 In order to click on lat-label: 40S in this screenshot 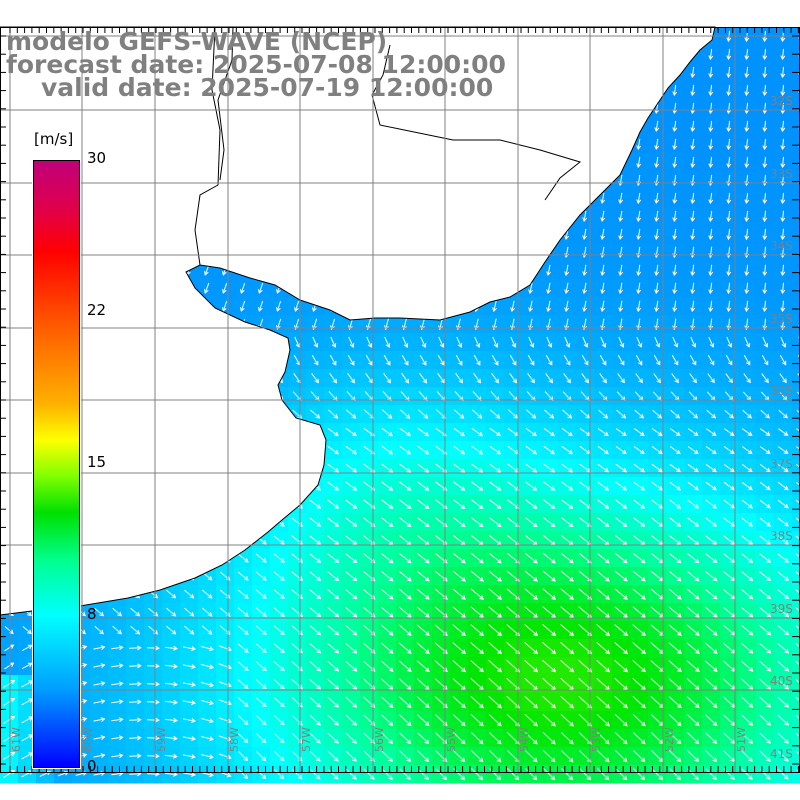, I will do `click(781, 681)`.